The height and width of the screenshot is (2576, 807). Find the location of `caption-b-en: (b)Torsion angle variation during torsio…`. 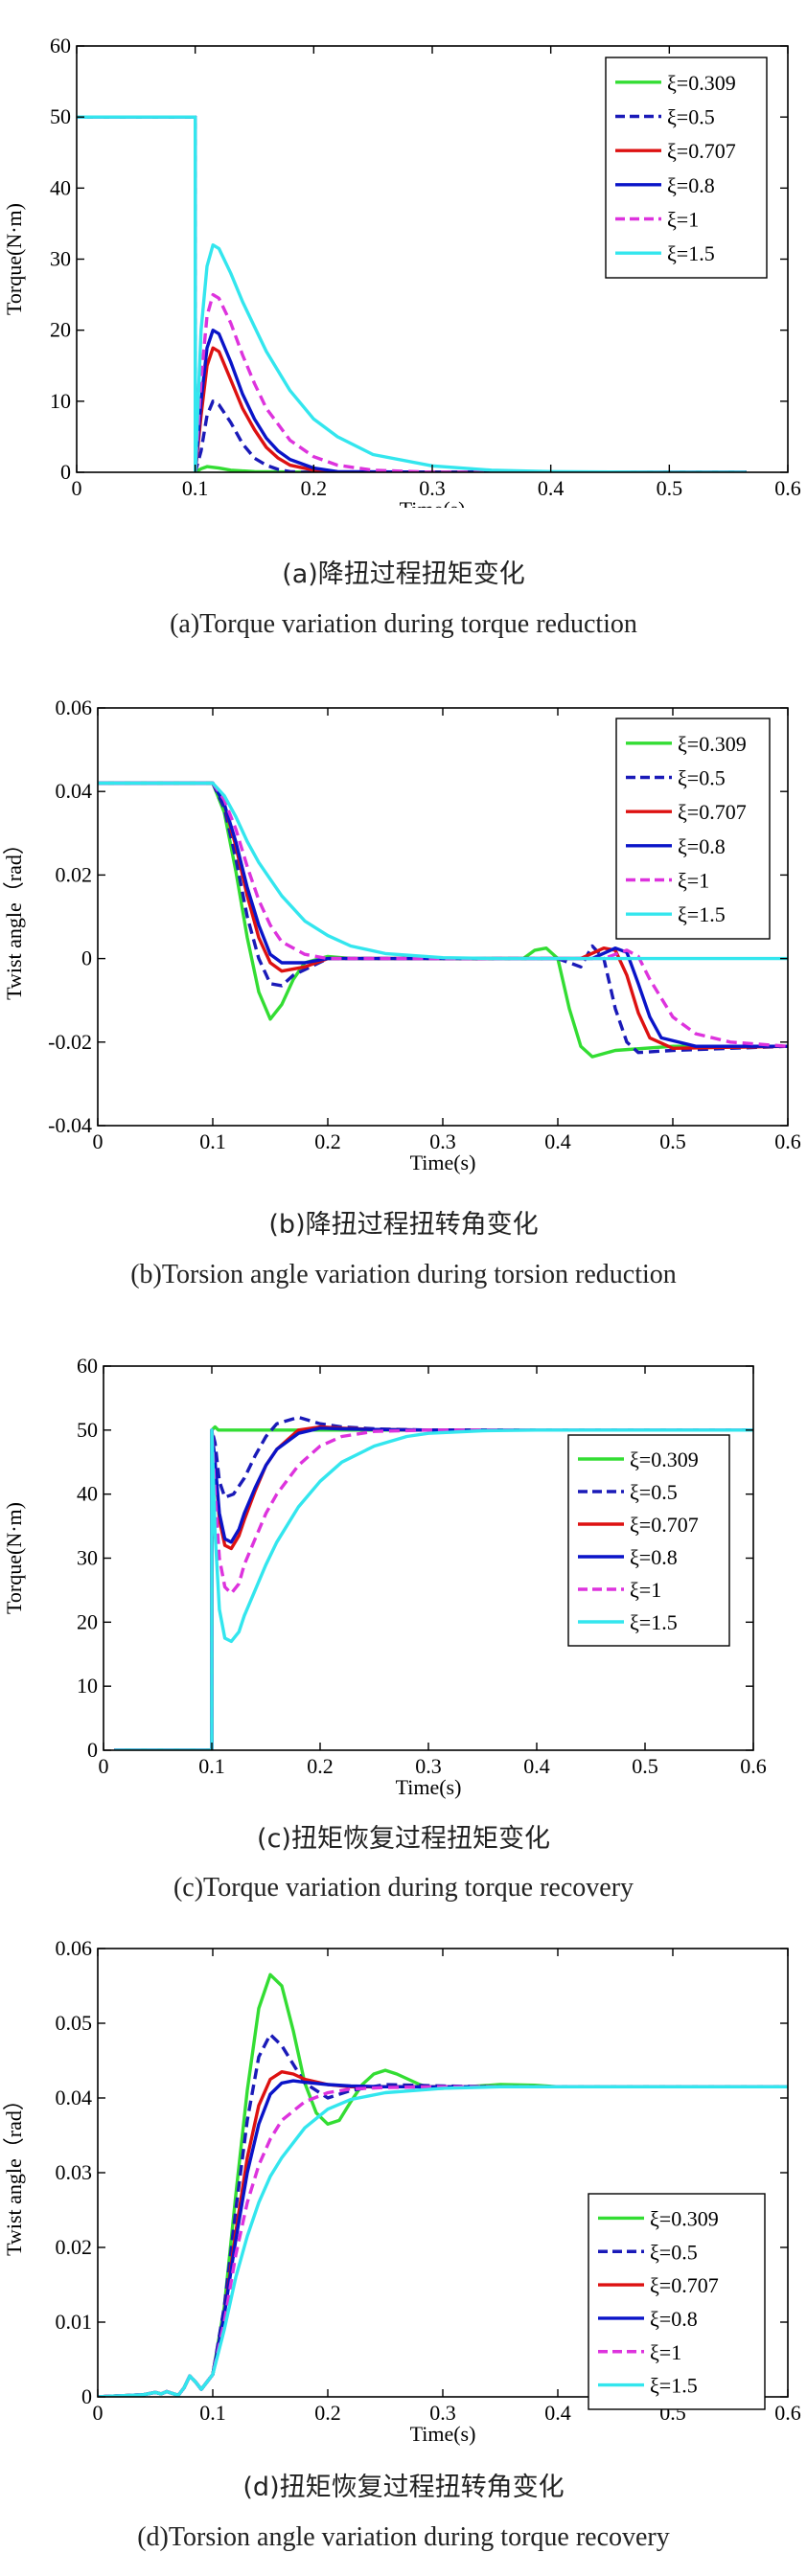

caption-b-en: (b)Torsion angle variation during torsio… is located at coordinates (404, 1274).